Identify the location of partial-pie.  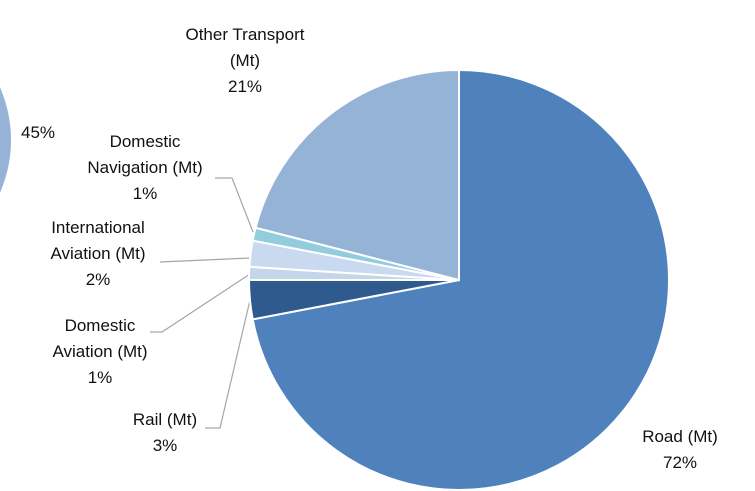
(6, 140).